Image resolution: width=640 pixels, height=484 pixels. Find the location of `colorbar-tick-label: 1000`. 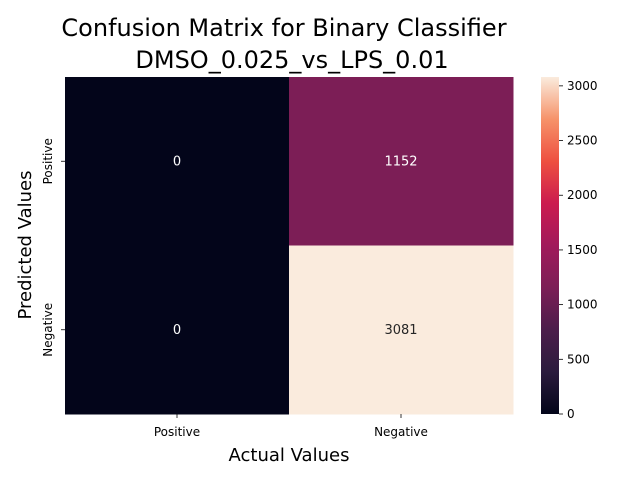

colorbar-tick-label: 1000 is located at coordinates (582, 305).